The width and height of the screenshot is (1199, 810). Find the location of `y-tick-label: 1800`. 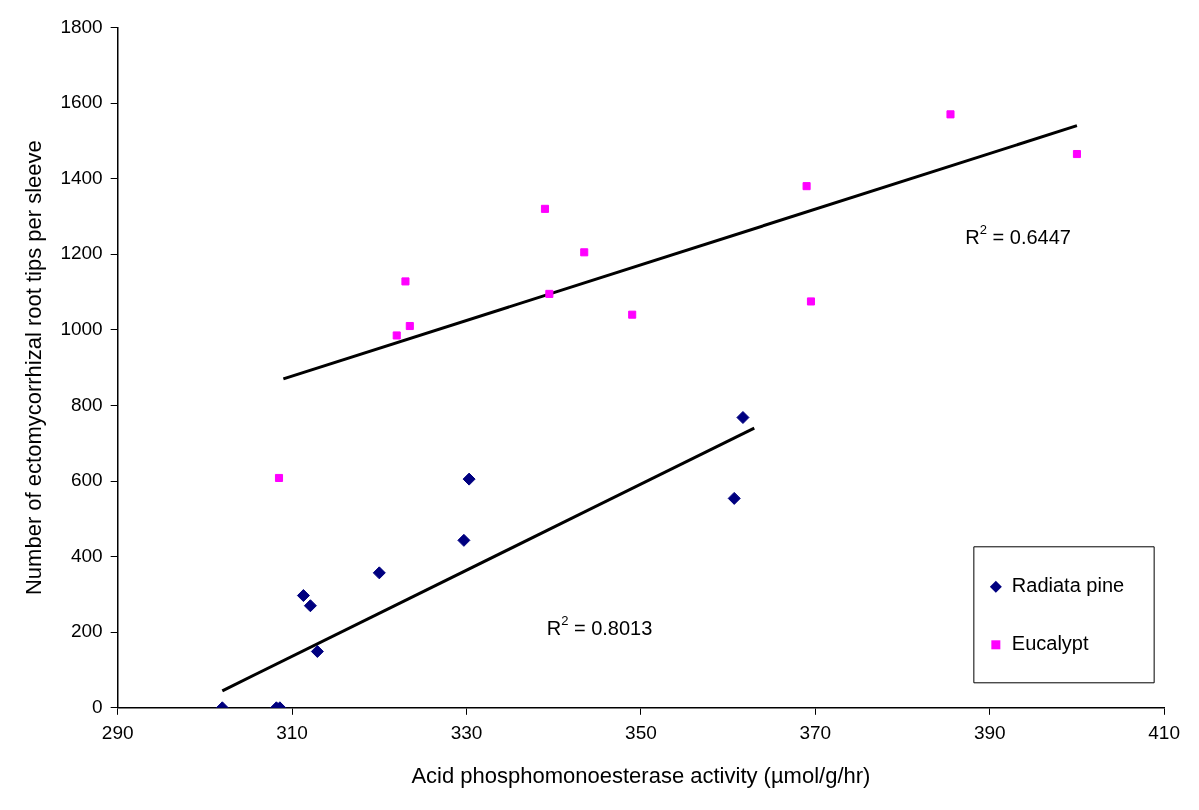

y-tick-label: 1800 is located at coordinates (81, 26).